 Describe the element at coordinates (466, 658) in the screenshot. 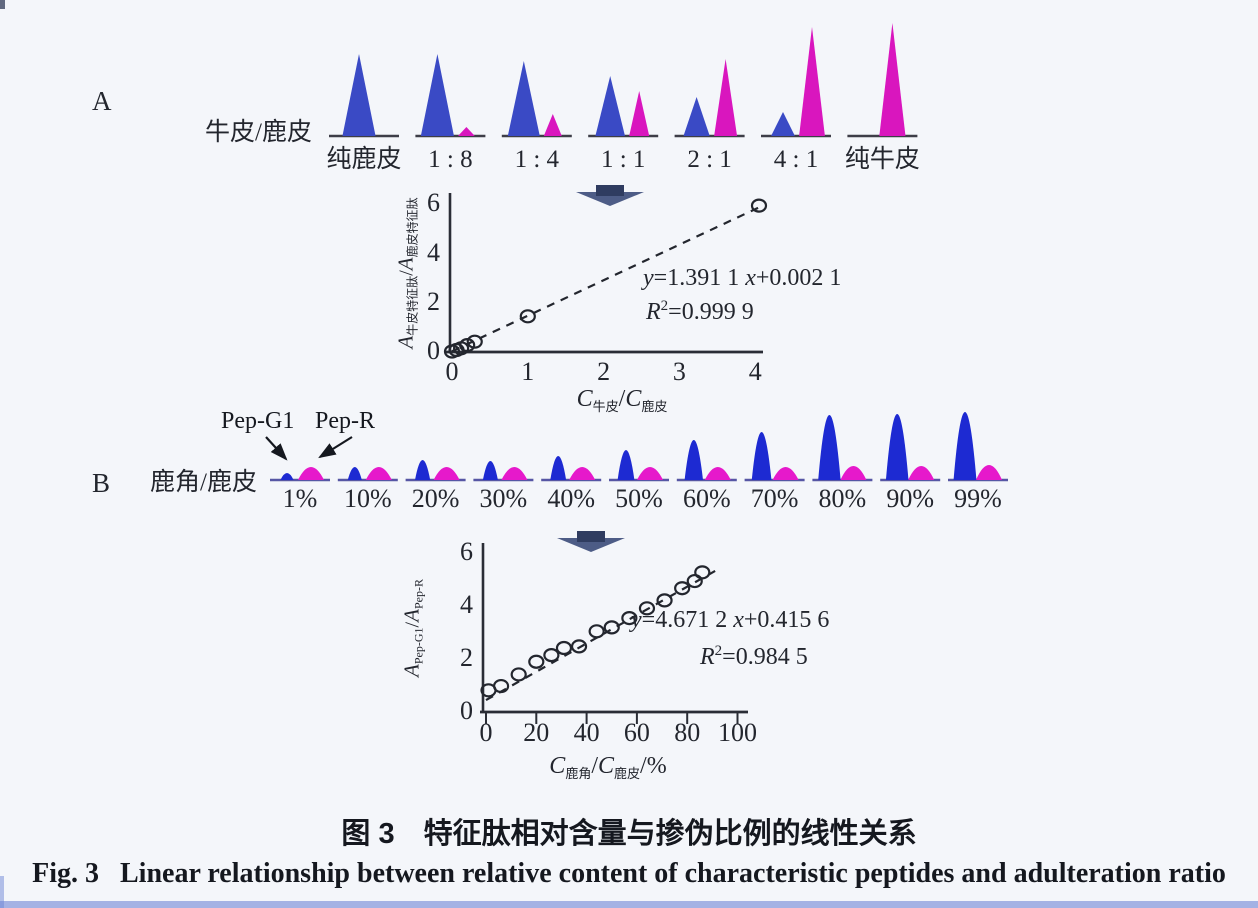

I see `plot-b-y-tick-label: 2` at that location.